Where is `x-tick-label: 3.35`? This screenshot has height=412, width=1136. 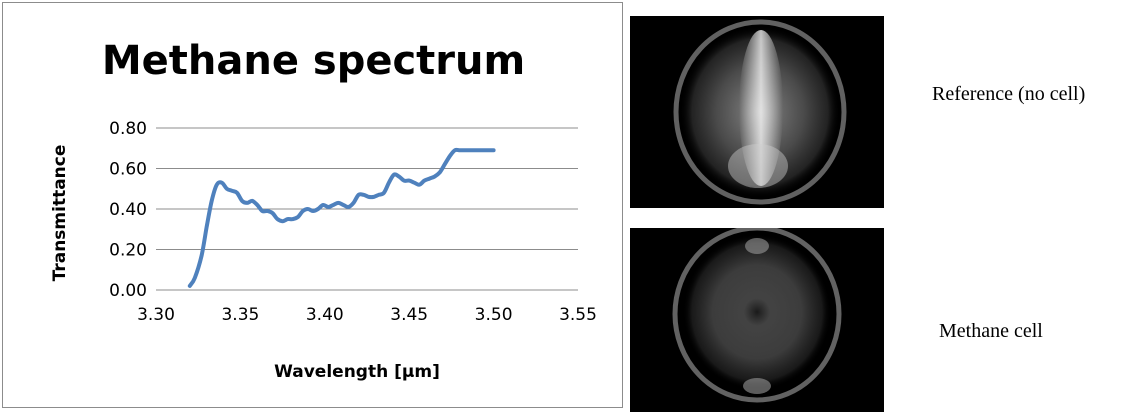 x-tick-label: 3.35 is located at coordinates (240, 315).